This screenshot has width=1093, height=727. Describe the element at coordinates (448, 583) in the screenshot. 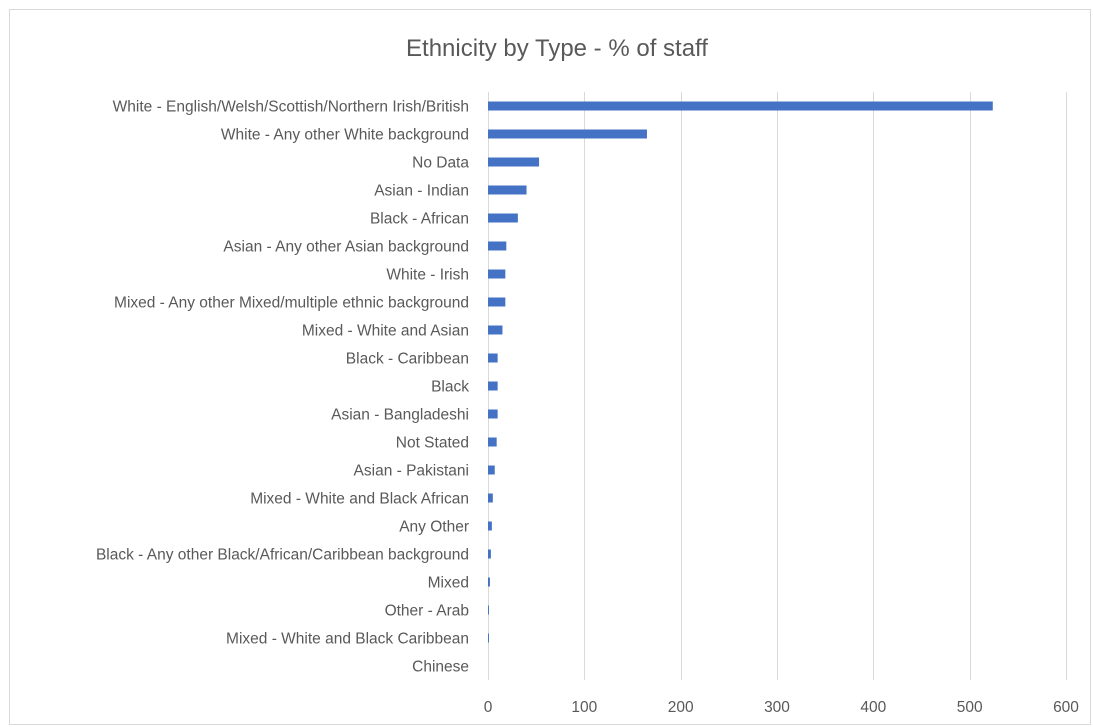

I see `category-label: Mixed` at that location.